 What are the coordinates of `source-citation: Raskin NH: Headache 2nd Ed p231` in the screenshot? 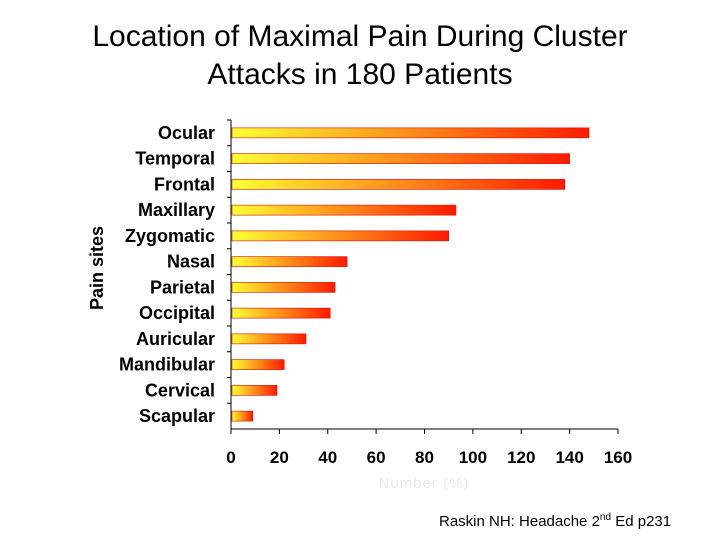 It's located at (555, 521).